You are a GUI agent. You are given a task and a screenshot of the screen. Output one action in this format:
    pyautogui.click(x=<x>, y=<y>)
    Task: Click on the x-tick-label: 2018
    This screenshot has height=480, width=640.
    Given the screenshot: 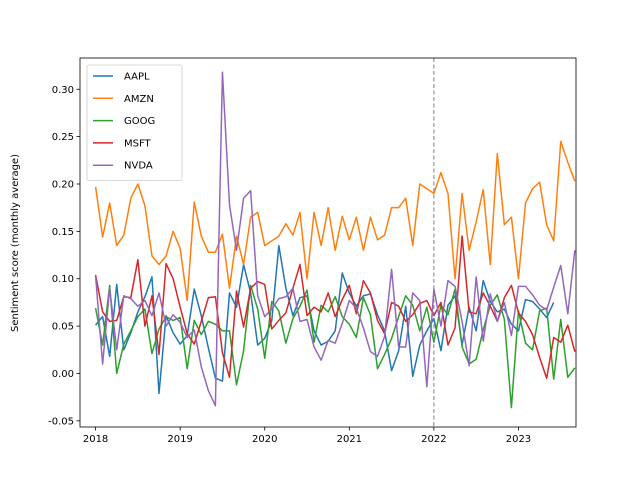 What is the action you would take?
    pyautogui.click(x=95, y=439)
    